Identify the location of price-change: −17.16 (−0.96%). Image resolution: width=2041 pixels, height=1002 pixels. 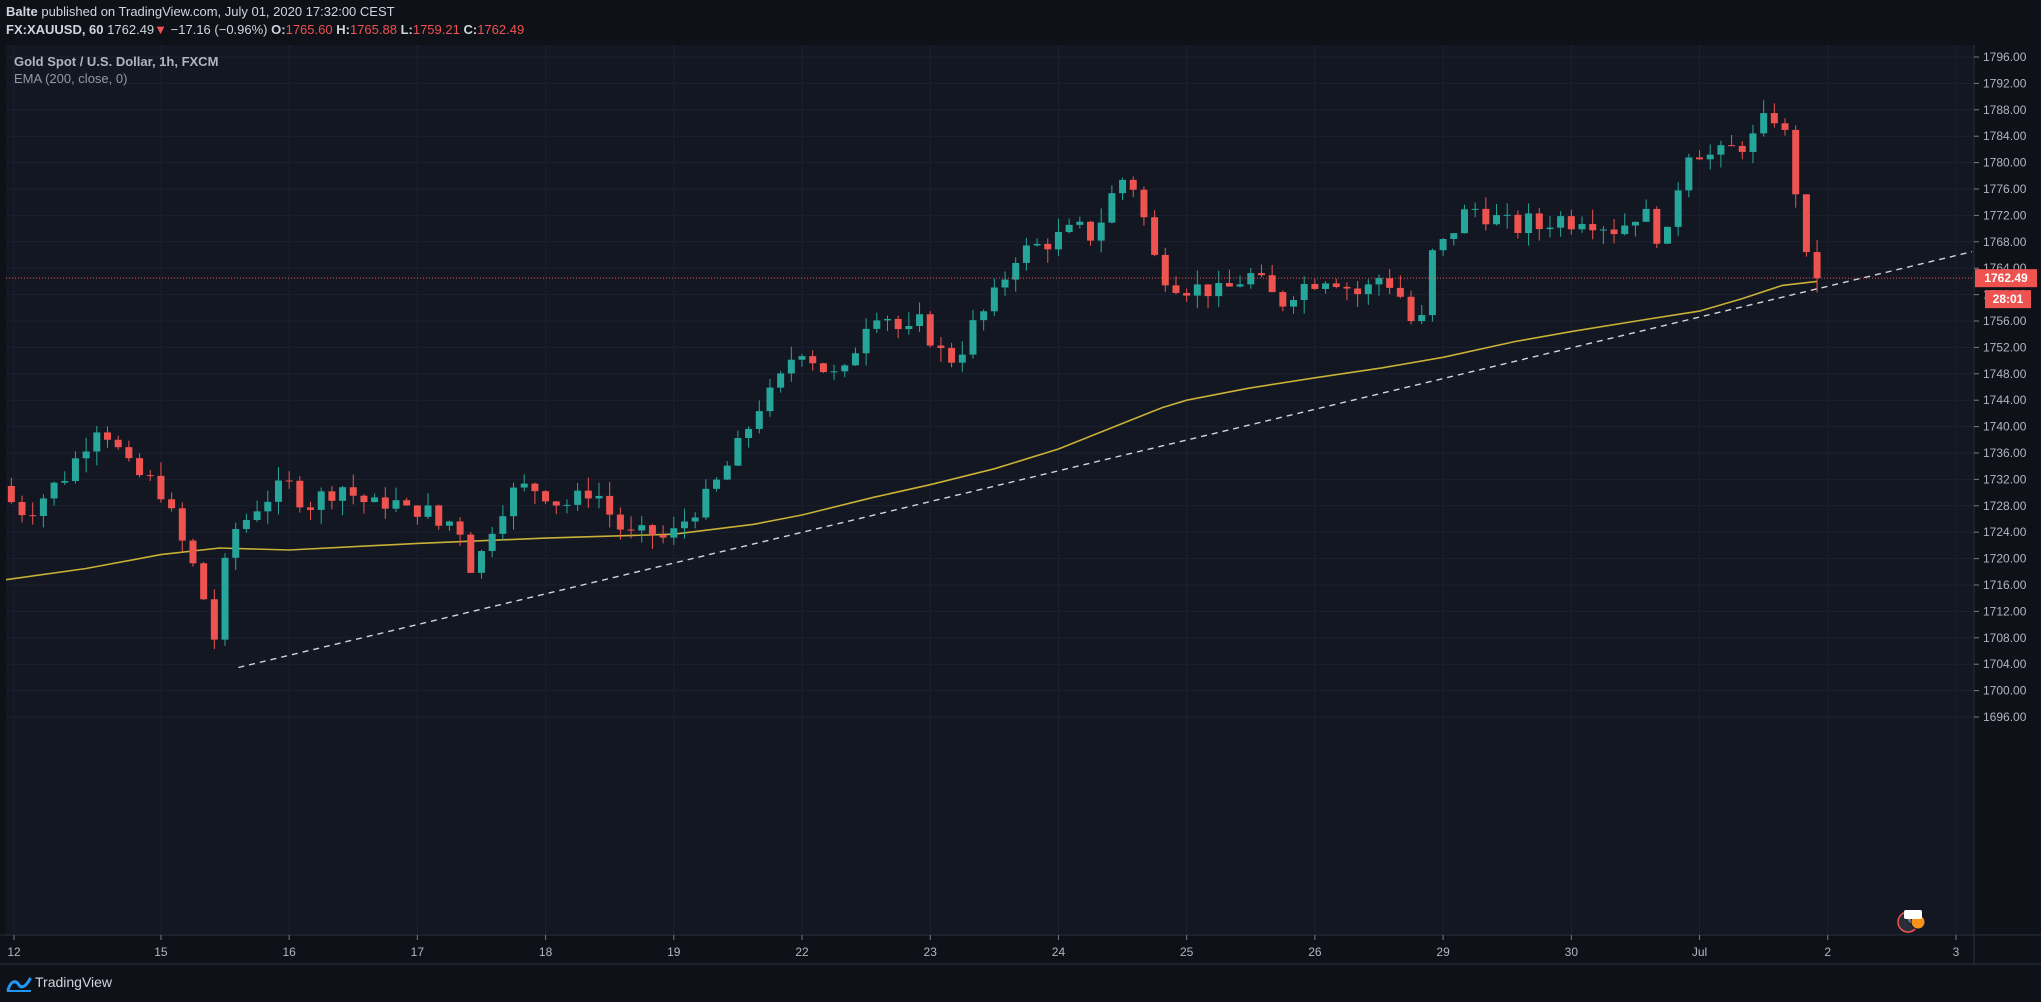
(219, 29).